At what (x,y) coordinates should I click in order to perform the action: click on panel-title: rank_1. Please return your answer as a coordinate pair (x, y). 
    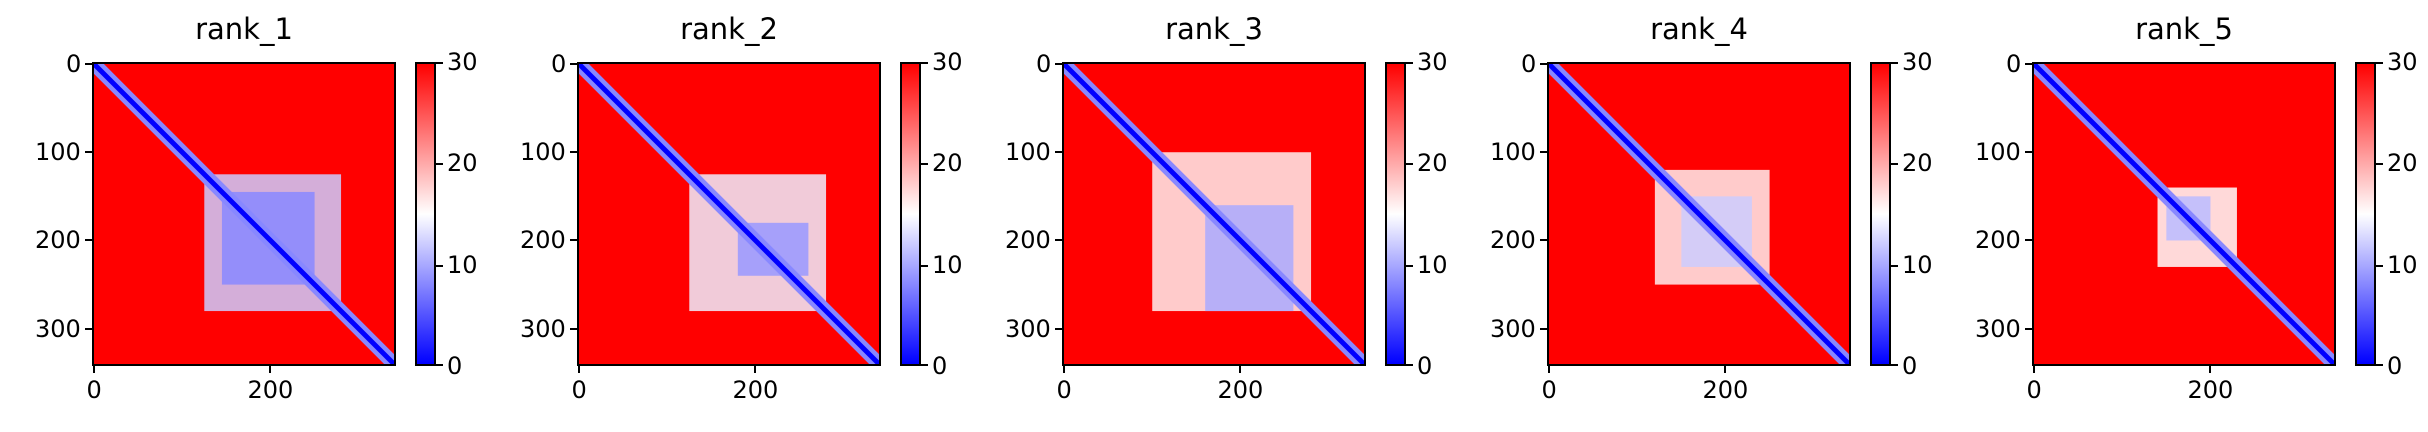
    Looking at the image, I should click on (244, 29).